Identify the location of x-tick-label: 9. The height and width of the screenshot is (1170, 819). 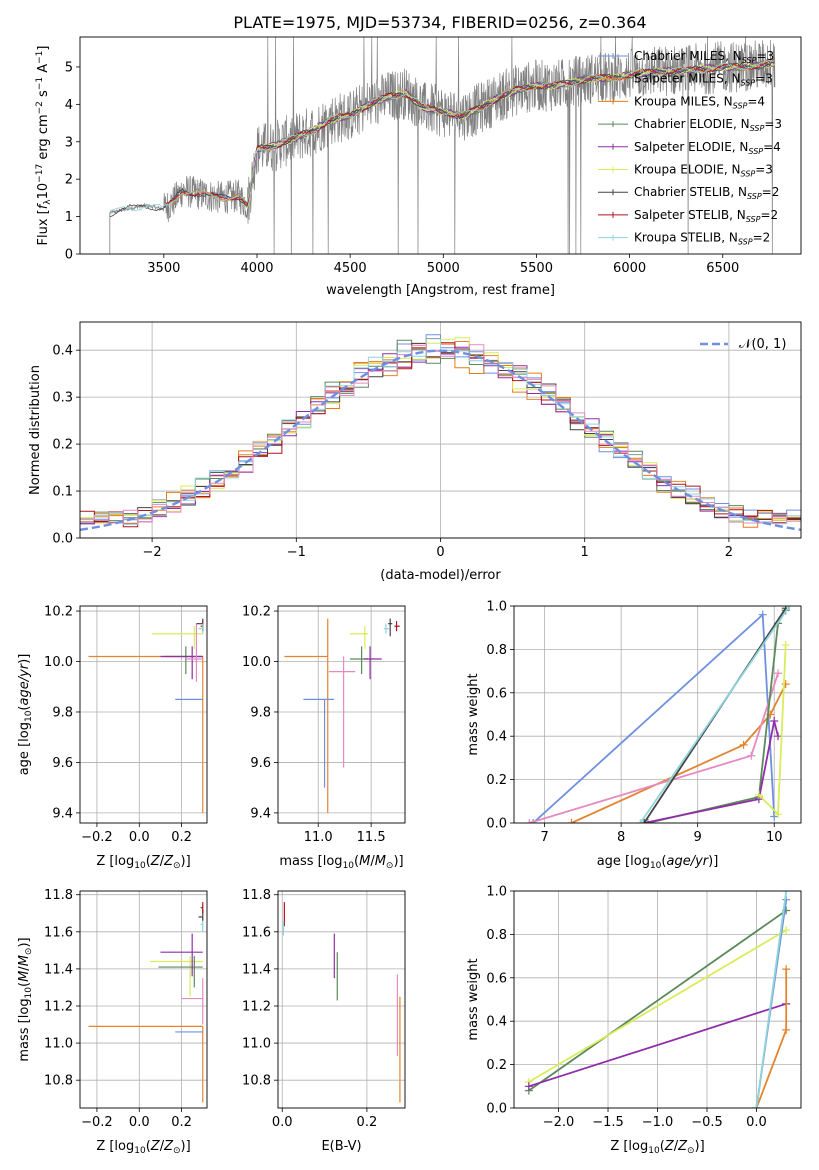
(698, 837).